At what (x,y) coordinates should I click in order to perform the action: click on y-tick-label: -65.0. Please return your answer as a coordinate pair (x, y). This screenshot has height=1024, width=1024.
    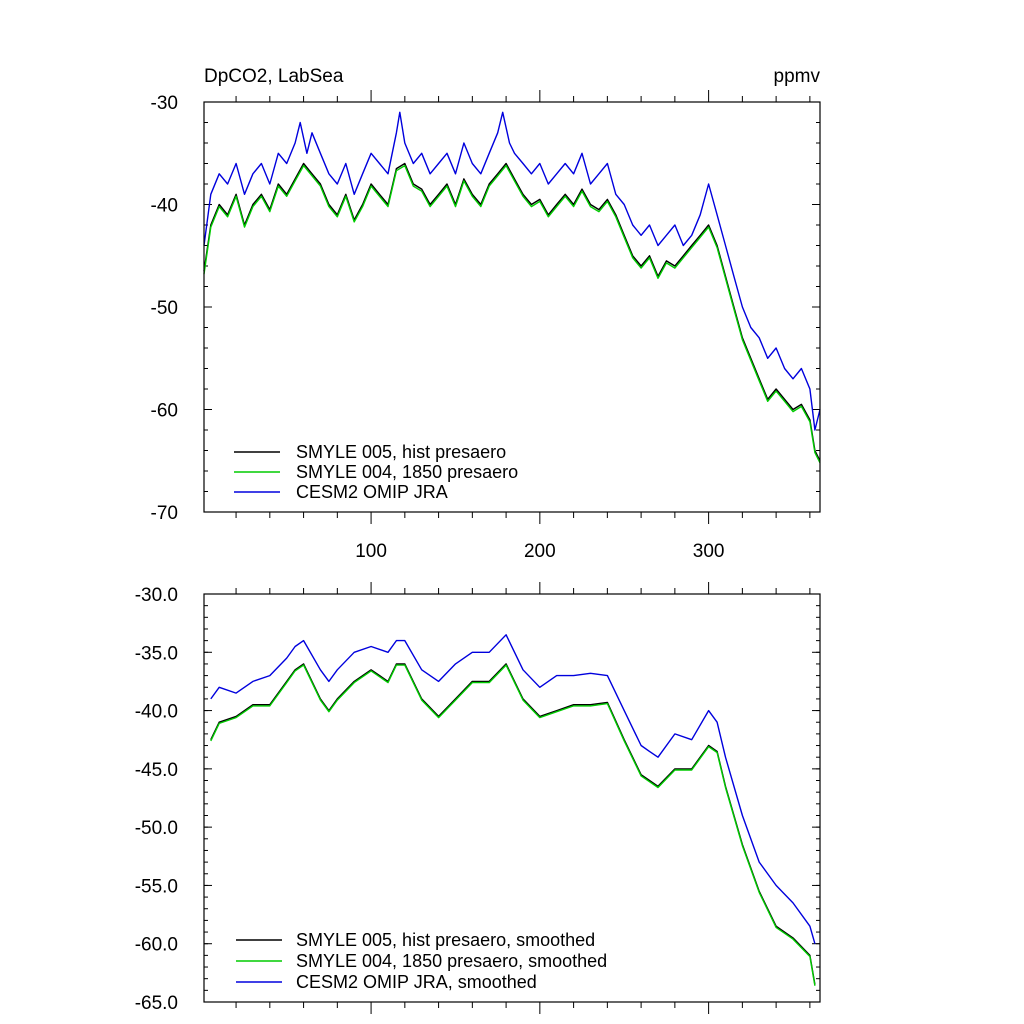
    Looking at the image, I should click on (156, 1003).